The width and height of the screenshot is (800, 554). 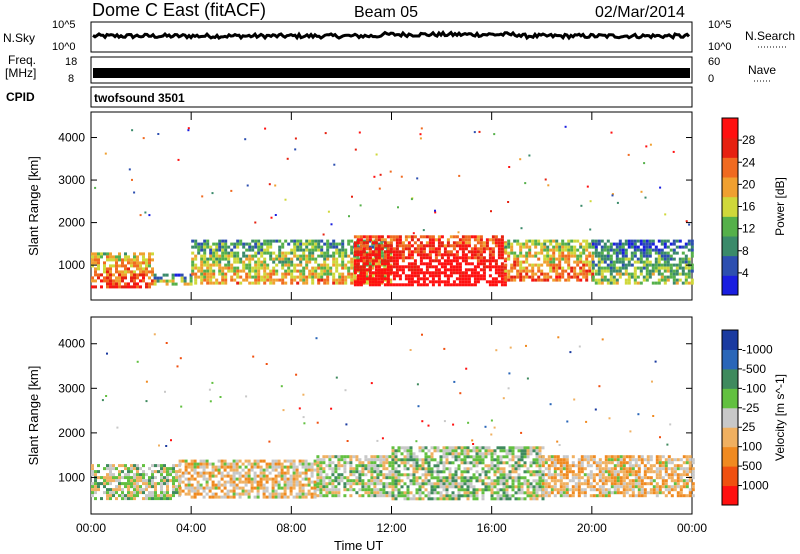 What do you see at coordinates (770, 36) in the screenshot?
I see `nsearch-label: N.Search` at bounding box center [770, 36].